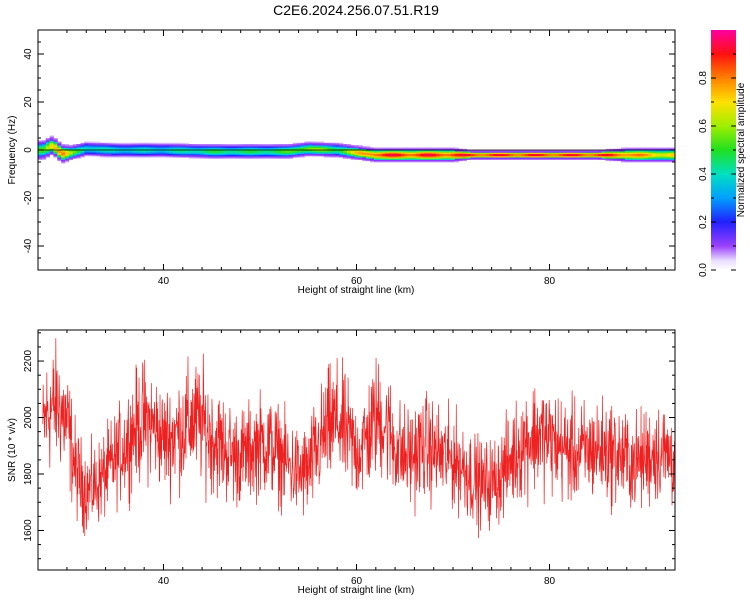 Image resolution: width=750 pixels, height=600 pixels. Describe the element at coordinates (356, 10) in the screenshot. I see `figure-title: C2E6.2024.256.07.51.R19` at that location.